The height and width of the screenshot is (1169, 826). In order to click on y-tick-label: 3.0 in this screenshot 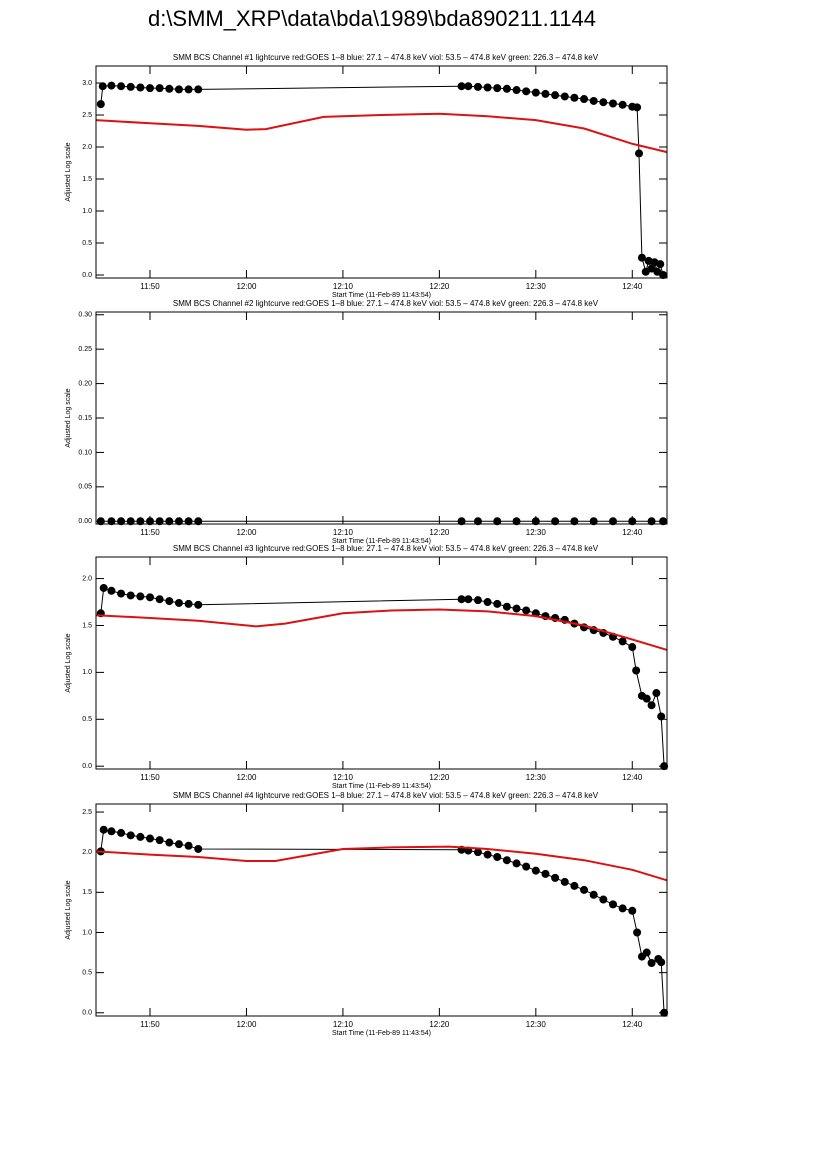, I will do `click(87, 83)`.